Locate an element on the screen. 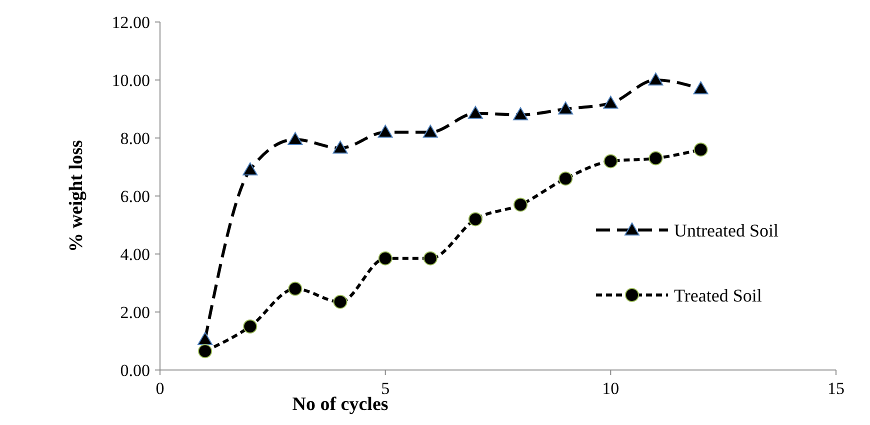 This screenshot has width=870, height=425. y-tick-label: 0.00 is located at coordinates (135, 370).